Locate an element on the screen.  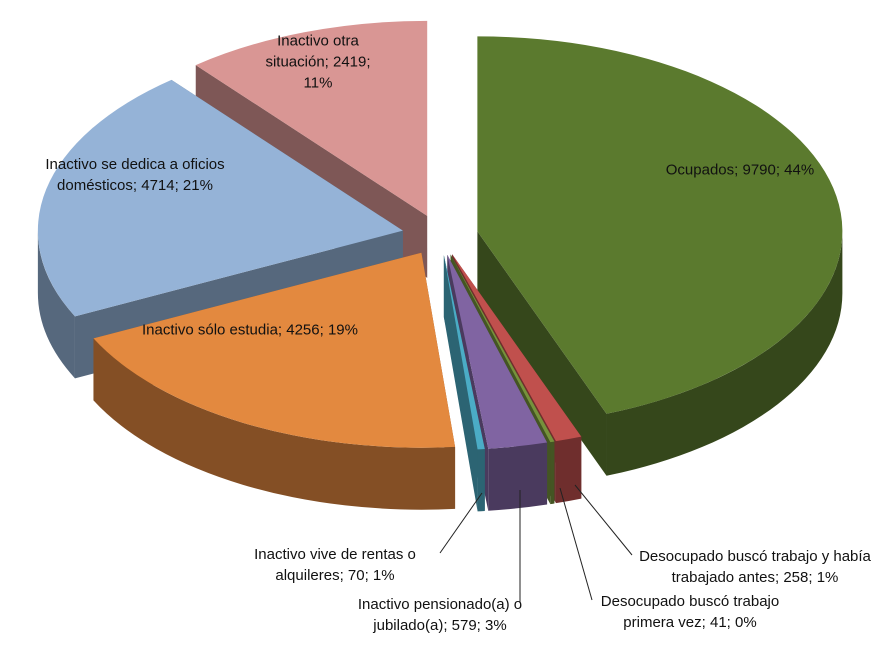
slice is located at coordinates (464, 383).